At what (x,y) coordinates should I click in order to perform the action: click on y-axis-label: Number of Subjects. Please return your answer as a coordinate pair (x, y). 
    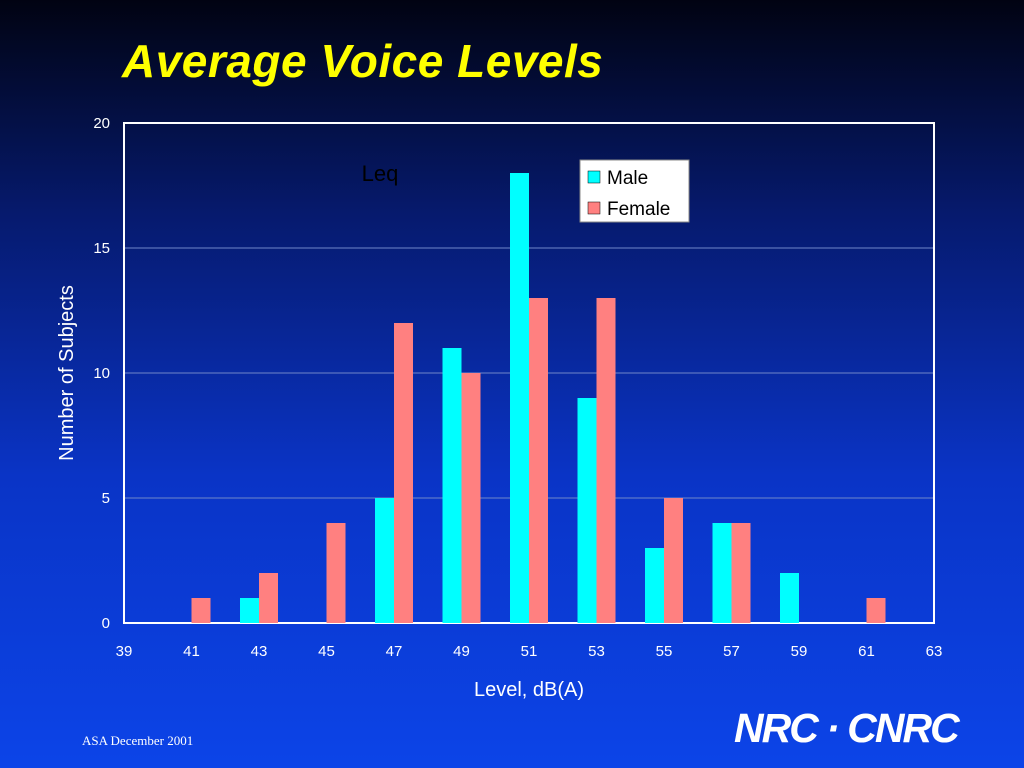
    Looking at the image, I should click on (67, 373).